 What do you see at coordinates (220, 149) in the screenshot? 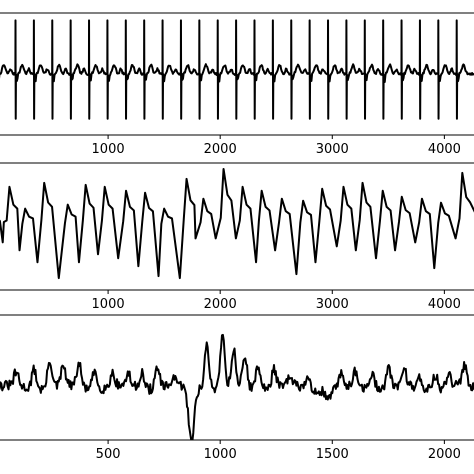
I see `x-tick-label-1-2: 2000` at bounding box center [220, 149].